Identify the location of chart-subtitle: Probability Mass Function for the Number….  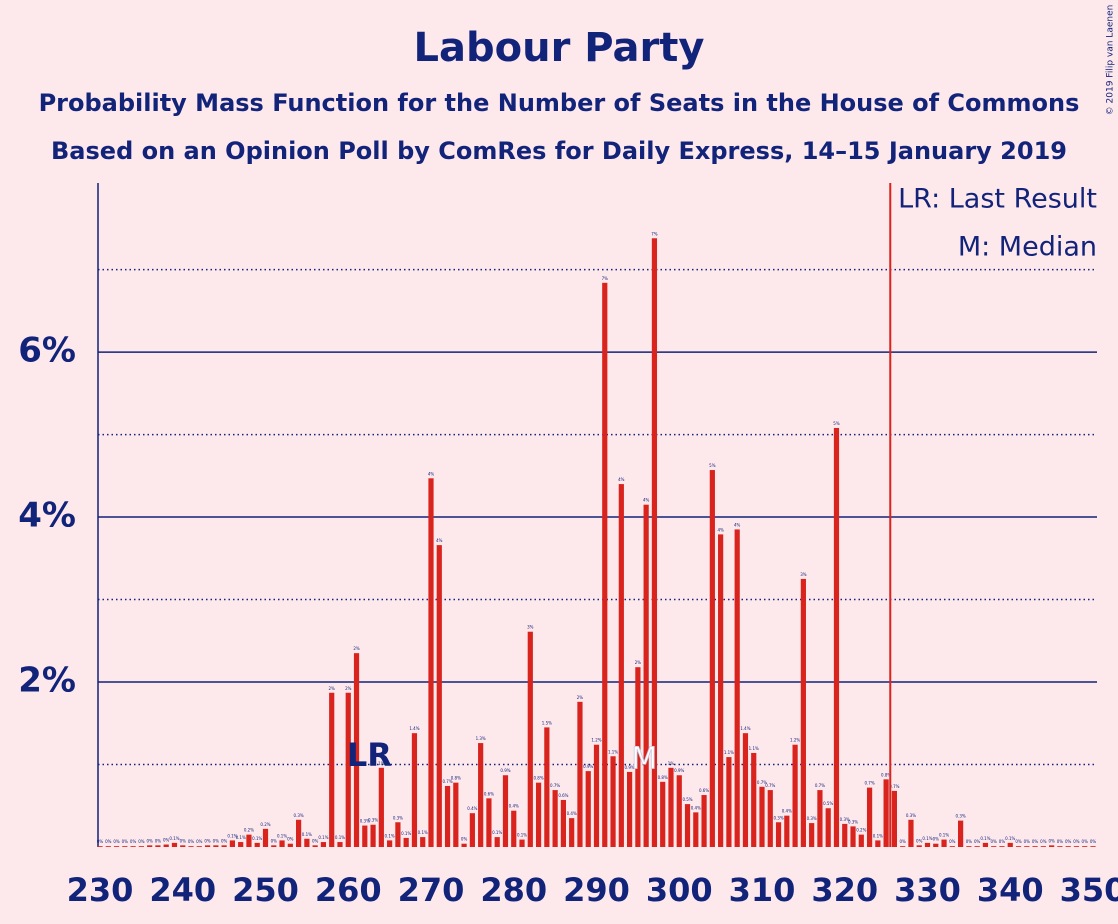
(559, 103).